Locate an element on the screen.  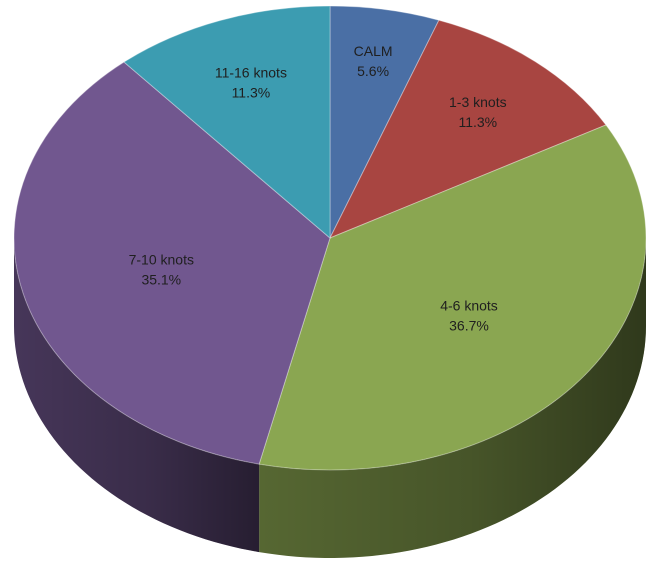
slice-11-16-knots is located at coordinates (227, 122).